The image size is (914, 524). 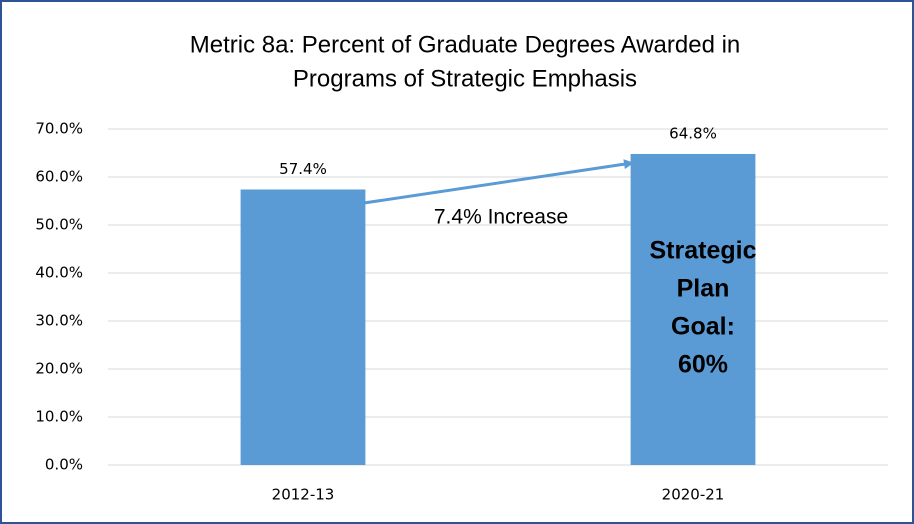 What do you see at coordinates (64, 465) in the screenshot?
I see `y-tick-label: 0.0%` at bounding box center [64, 465].